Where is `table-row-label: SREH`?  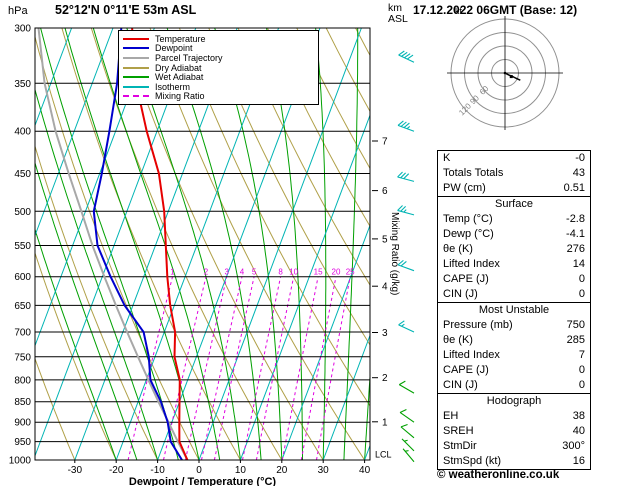
table-row-label: SREH is located at coordinates (458, 431).